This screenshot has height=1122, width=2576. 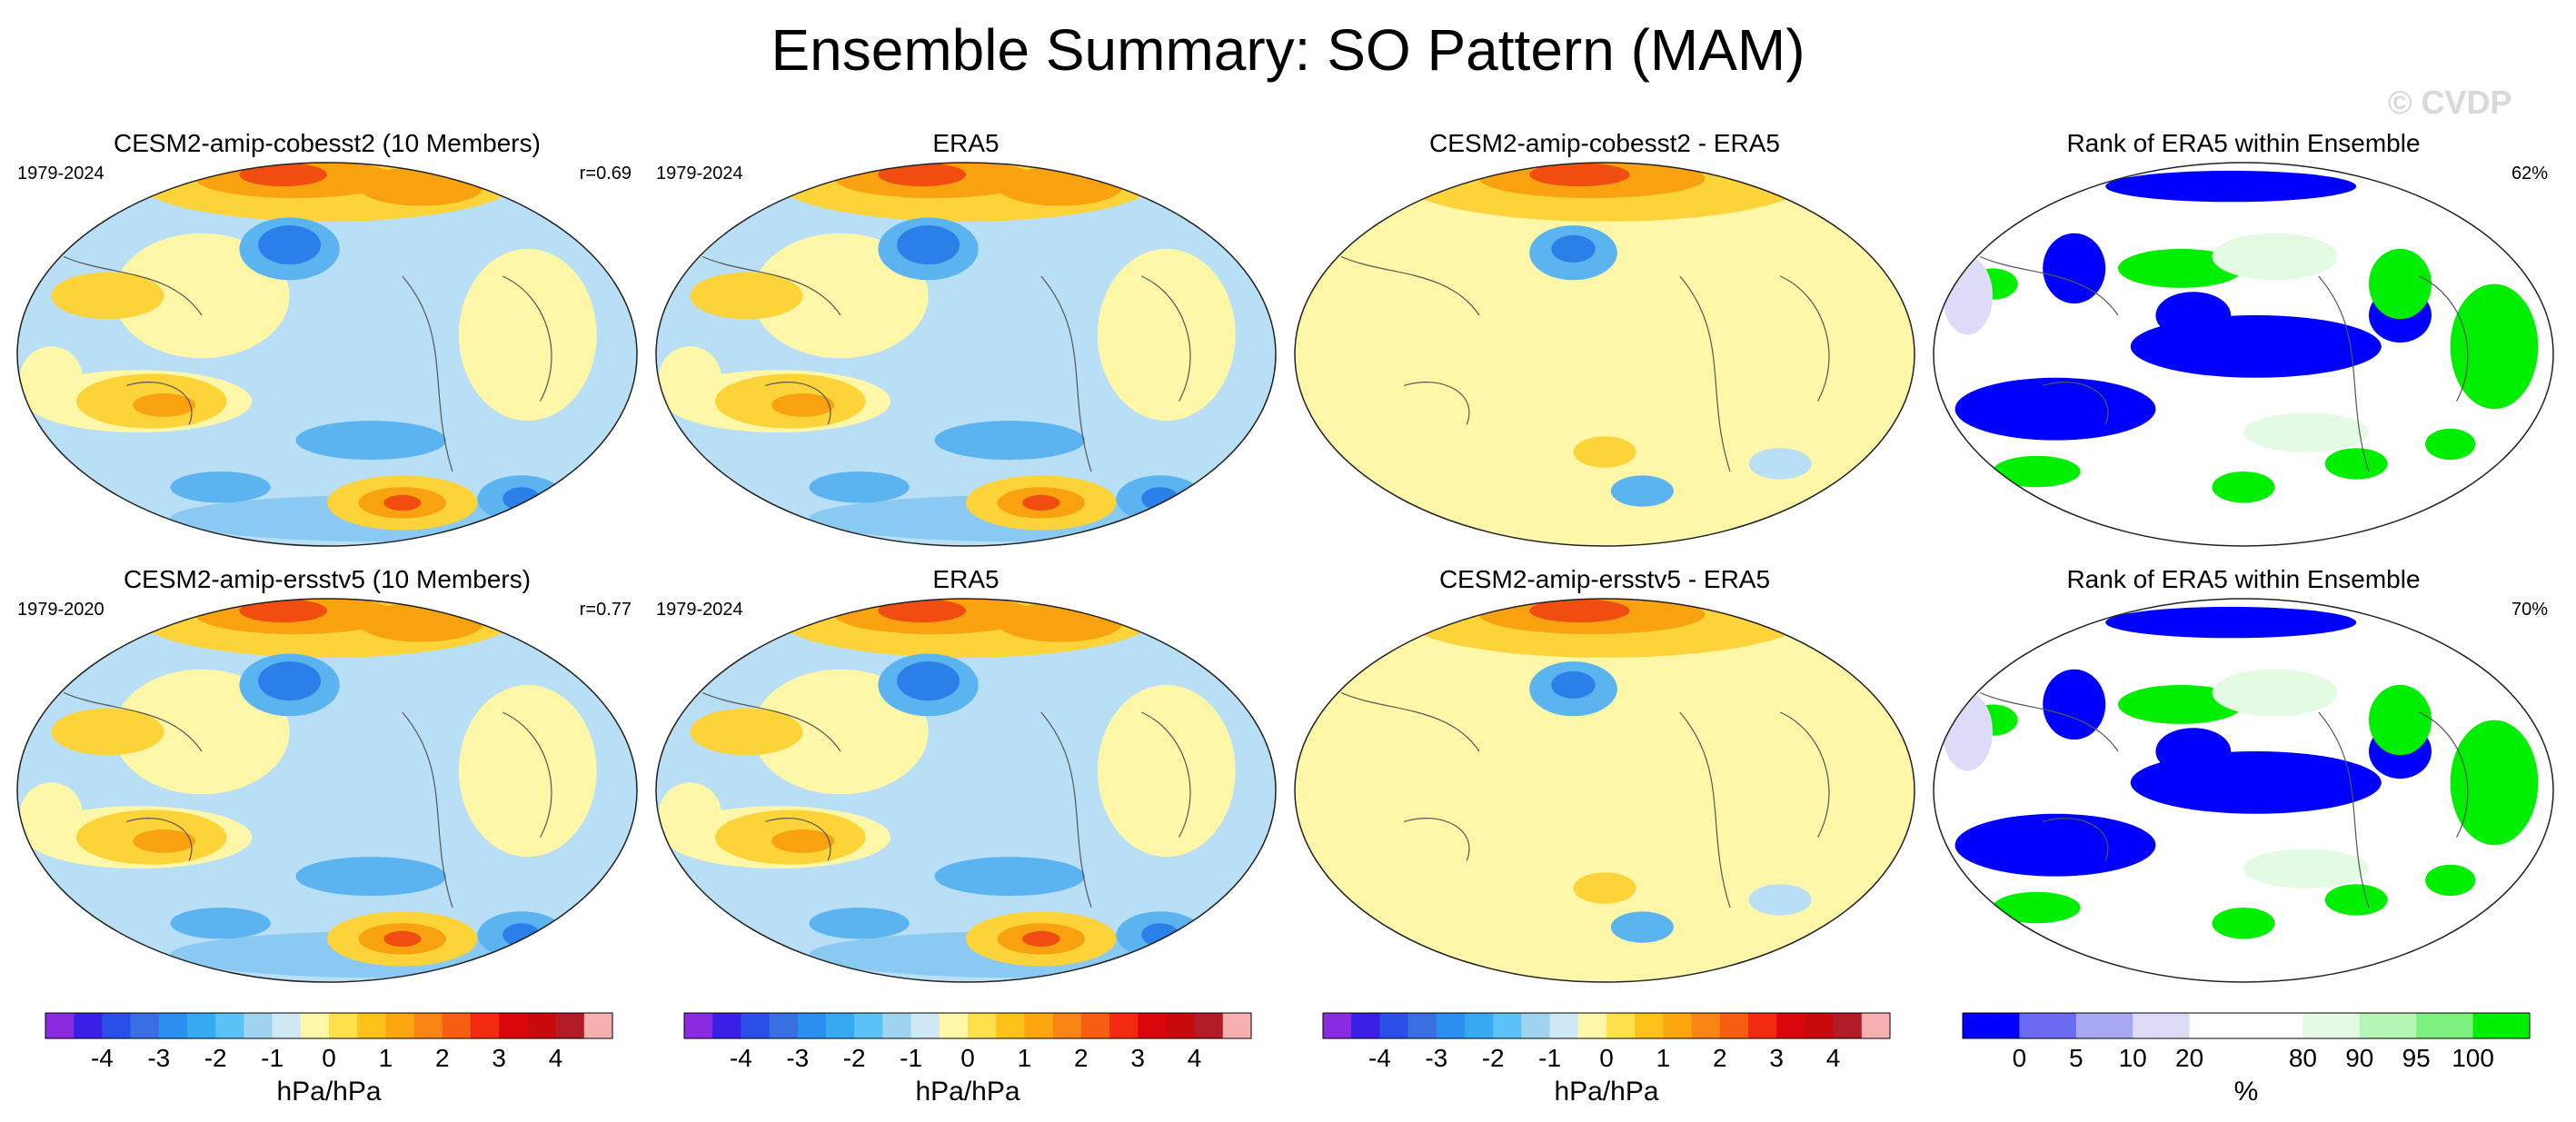 I want to click on rank-percent-label: 62%, so click(x=2529, y=174).